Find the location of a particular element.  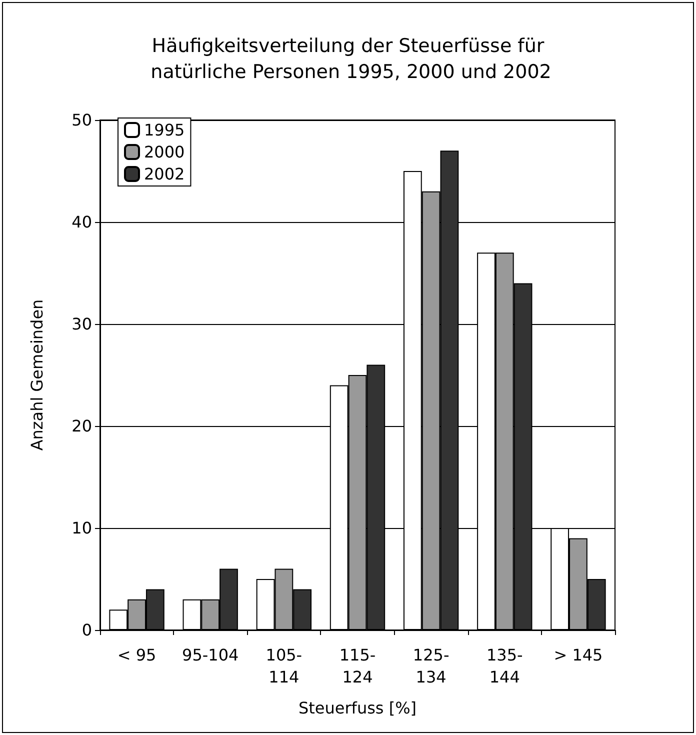

x-tick-label: > 145 is located at coordinates (578, 655).